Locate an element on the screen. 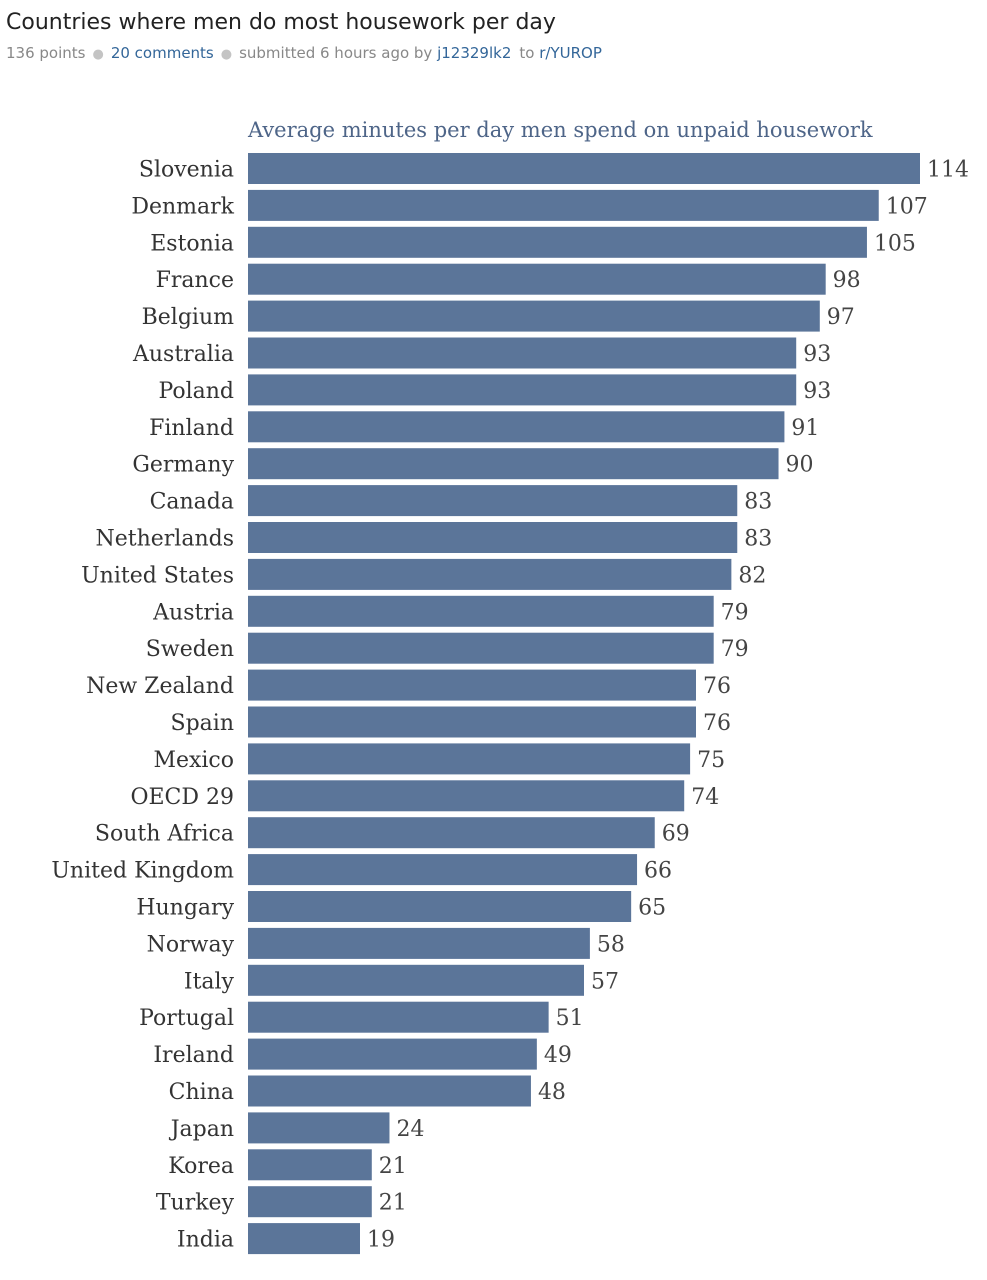 The height and width of the screenshot is (1280, 987). bar-france is located at coordinates (537, 279).